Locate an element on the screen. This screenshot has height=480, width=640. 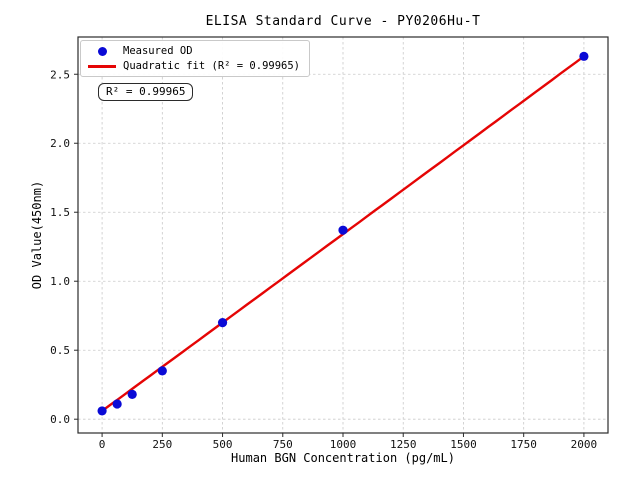
x-axis-label: Human BGN Concentration (pg/mL) is located at coordinates (343, 458).